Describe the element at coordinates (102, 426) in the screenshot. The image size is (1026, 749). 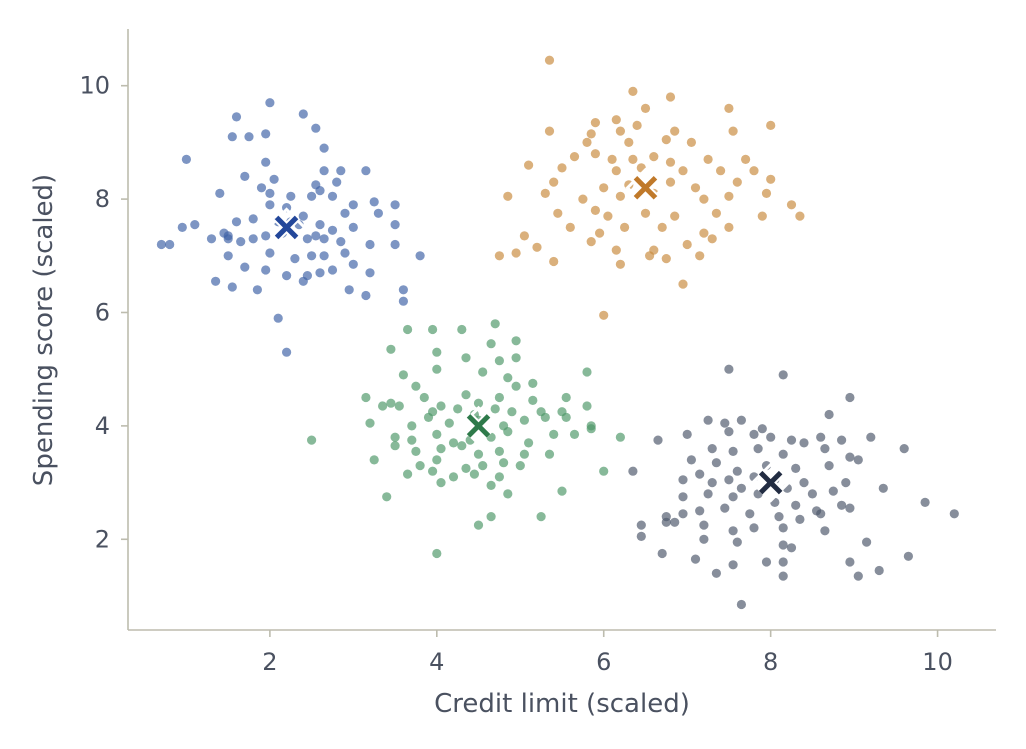
I see `y-tick-label-4: 4` at that location.